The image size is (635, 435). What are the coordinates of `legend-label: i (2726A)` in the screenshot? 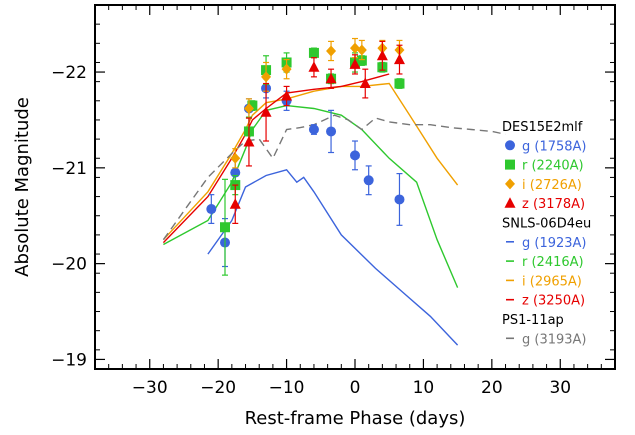 It's located at (552, 185).